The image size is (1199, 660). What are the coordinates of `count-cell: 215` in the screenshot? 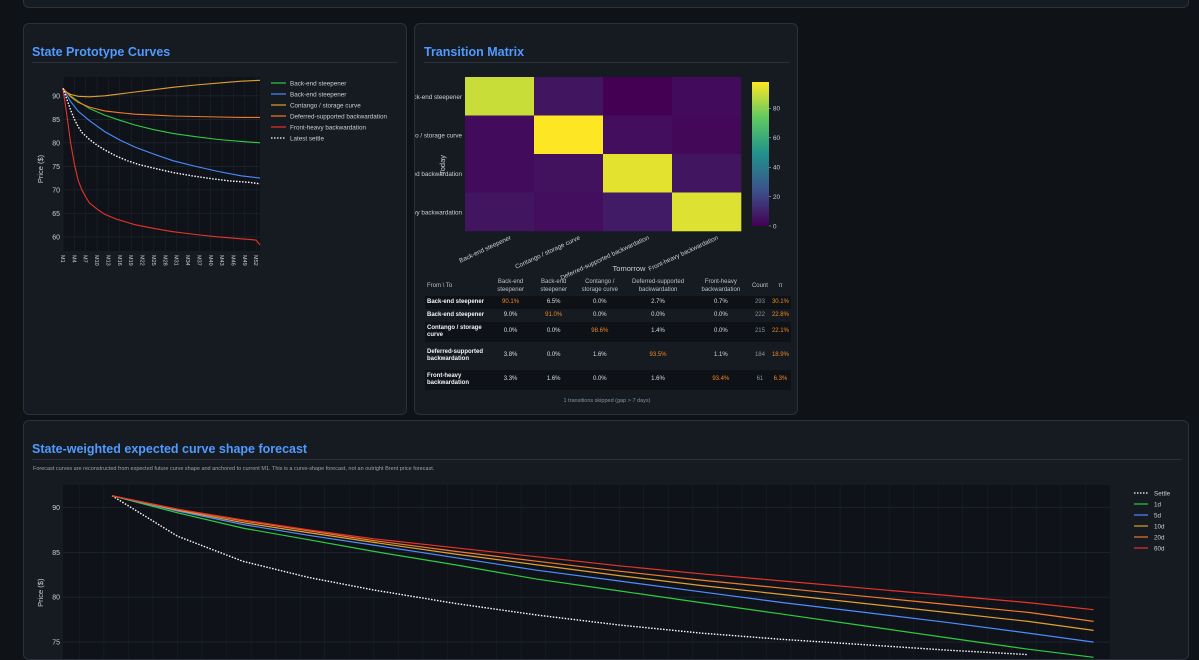 It's located at (759, 332).